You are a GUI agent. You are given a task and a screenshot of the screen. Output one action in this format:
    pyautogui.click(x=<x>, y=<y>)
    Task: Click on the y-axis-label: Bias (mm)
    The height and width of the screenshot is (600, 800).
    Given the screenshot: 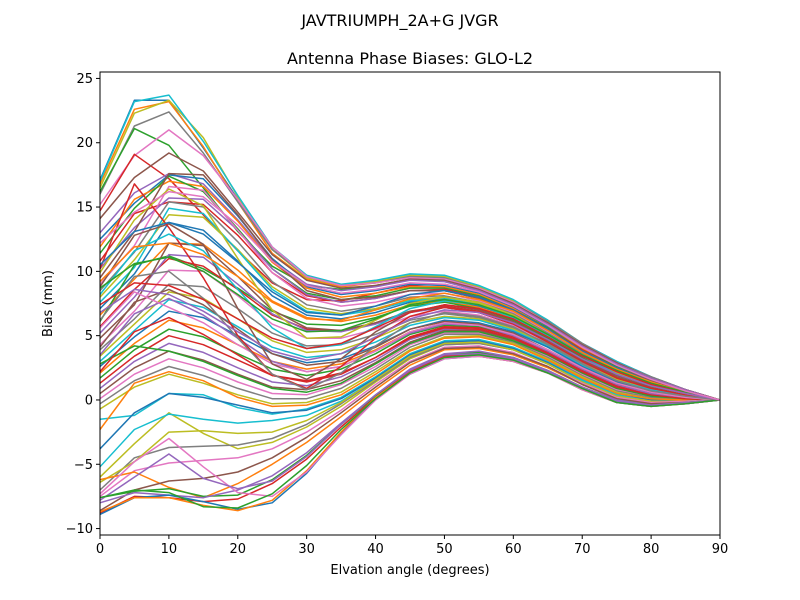 What is the action you would take?
    pyautogui.click(x=48, y=303)
    